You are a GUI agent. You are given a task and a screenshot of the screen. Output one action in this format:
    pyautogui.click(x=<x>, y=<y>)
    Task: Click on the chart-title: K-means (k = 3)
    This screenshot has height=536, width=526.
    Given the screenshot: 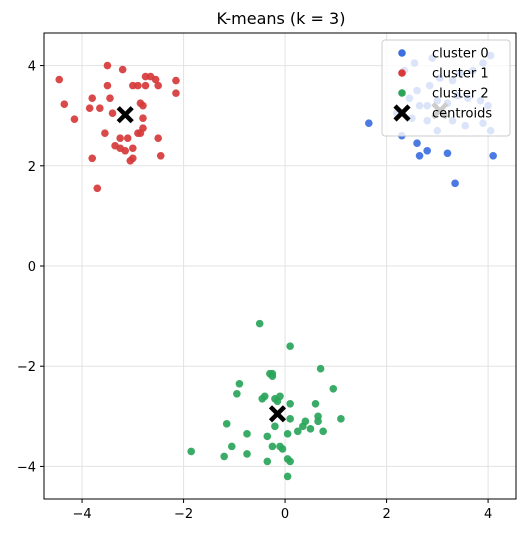 What is the action you would take?
    pyautogui.click(x=281, y=18)
    